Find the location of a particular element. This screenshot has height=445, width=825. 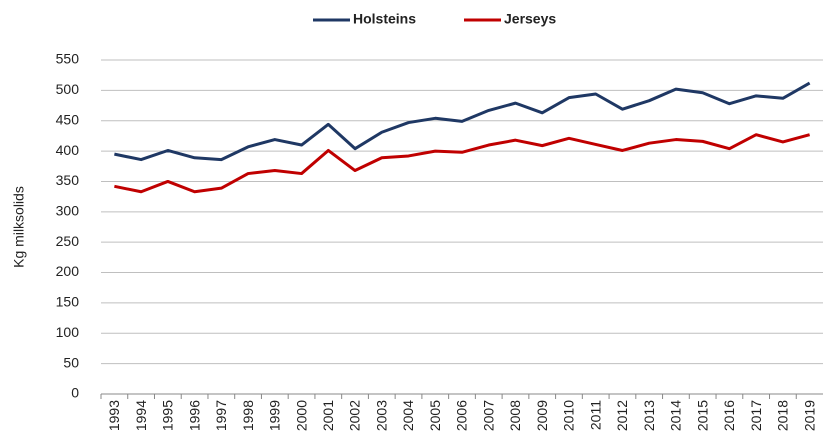

x-tick-label: 1996 is located at coordinates (194, 415).